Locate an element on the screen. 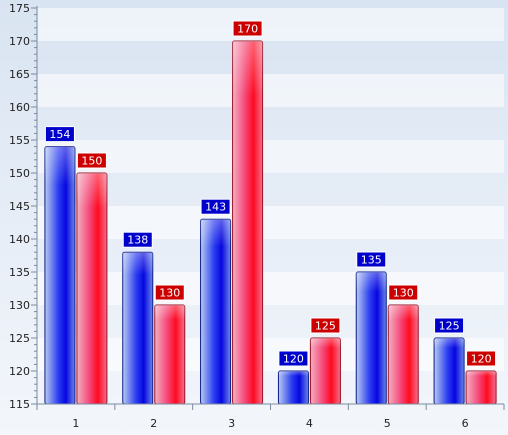  y-tick-label: 125 is located at coordinates (19, 338).